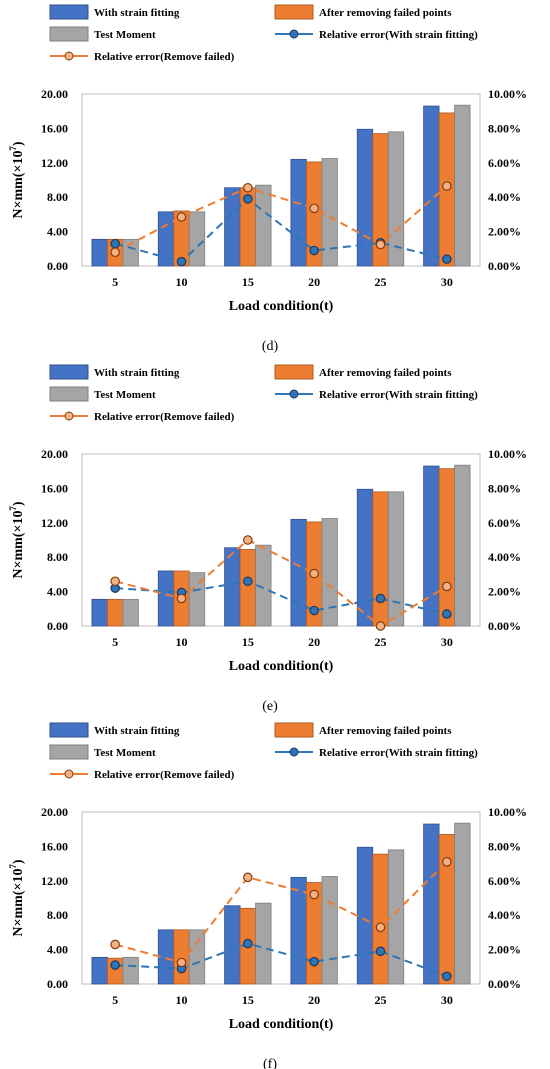 Image resolution: width=550 pixels, height=1069 pixels. Describe the element at coordinates (69, 774) in the screenshot. I see `legend-marker-rel-err-removed` at that location.